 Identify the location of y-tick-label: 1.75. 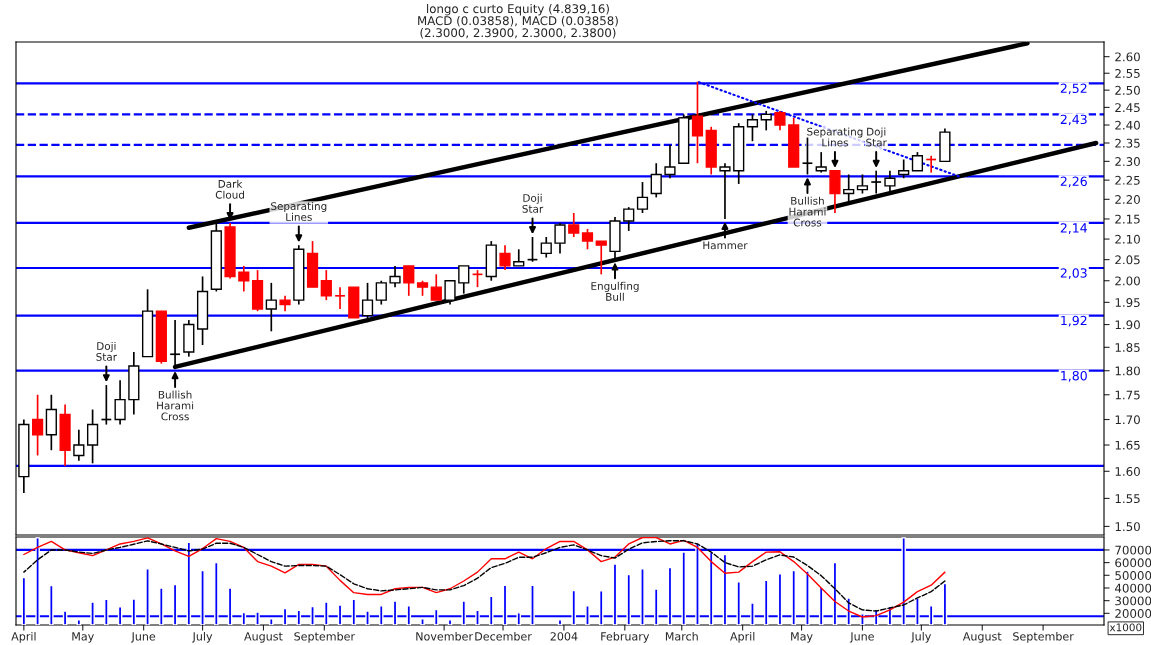
(1127, 395).